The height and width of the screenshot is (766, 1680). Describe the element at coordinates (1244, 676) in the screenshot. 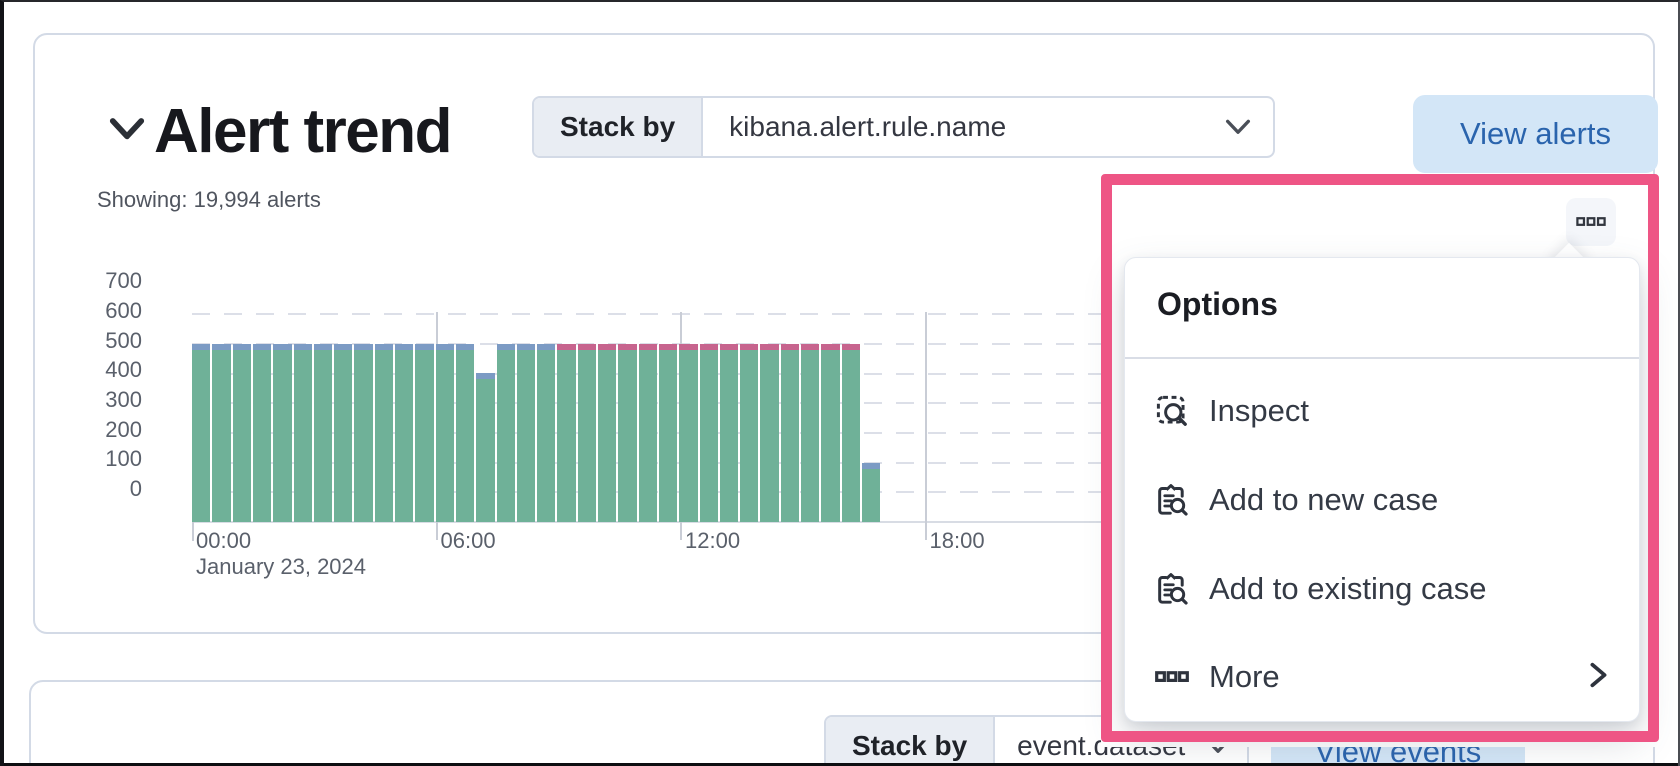

I see `menu-item-label: More` at that location.